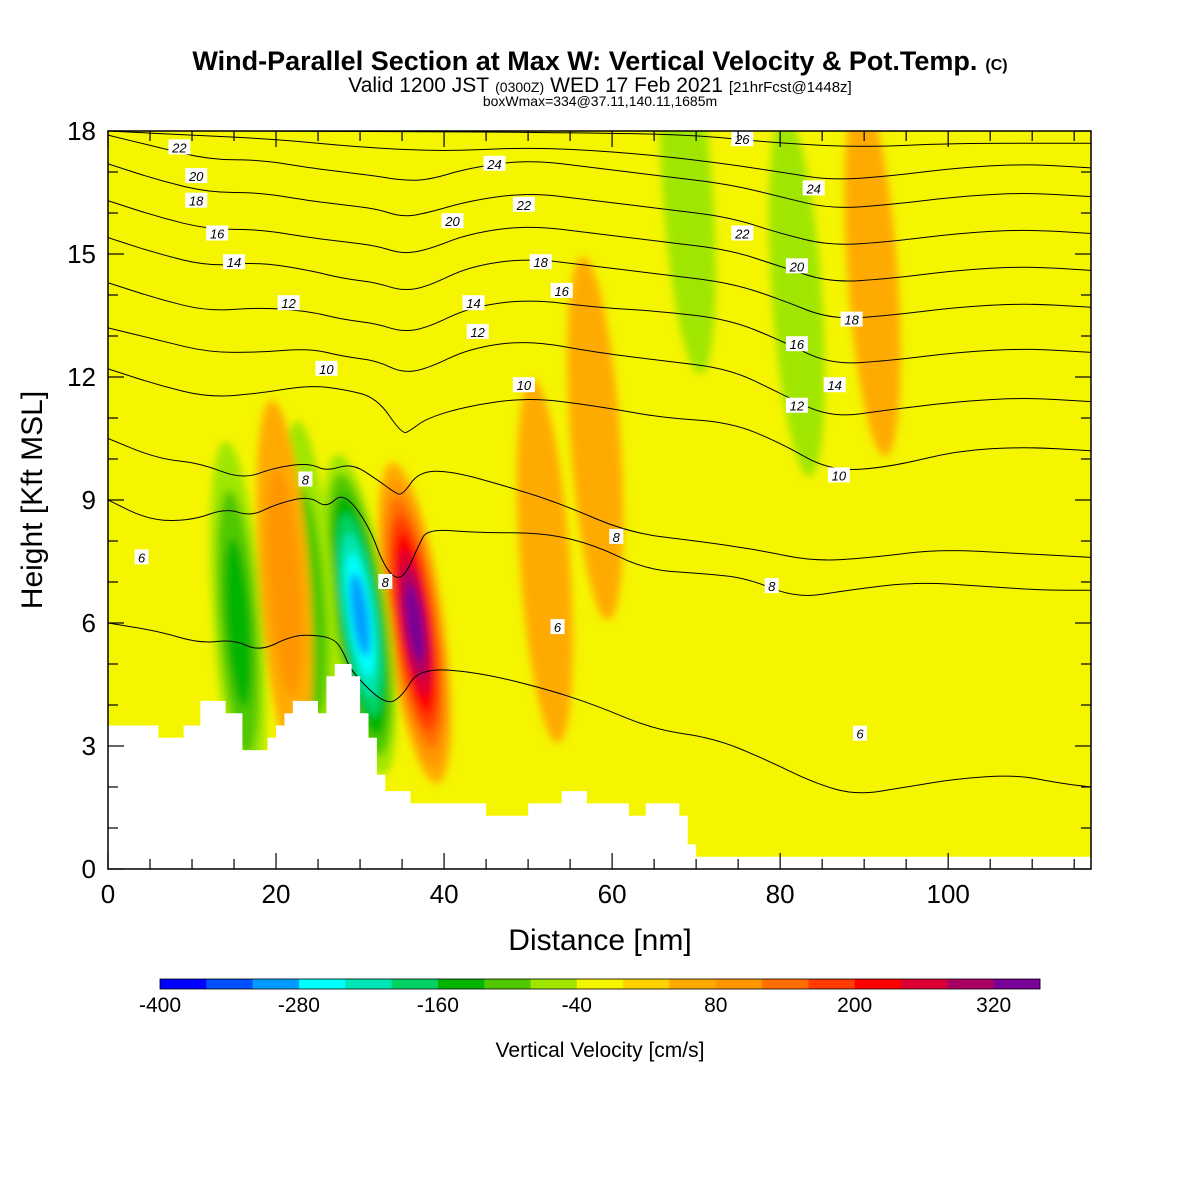 This screenshot has width=1200, height=1200. I want to click on x-tick-label: 80, so click(780, 894).